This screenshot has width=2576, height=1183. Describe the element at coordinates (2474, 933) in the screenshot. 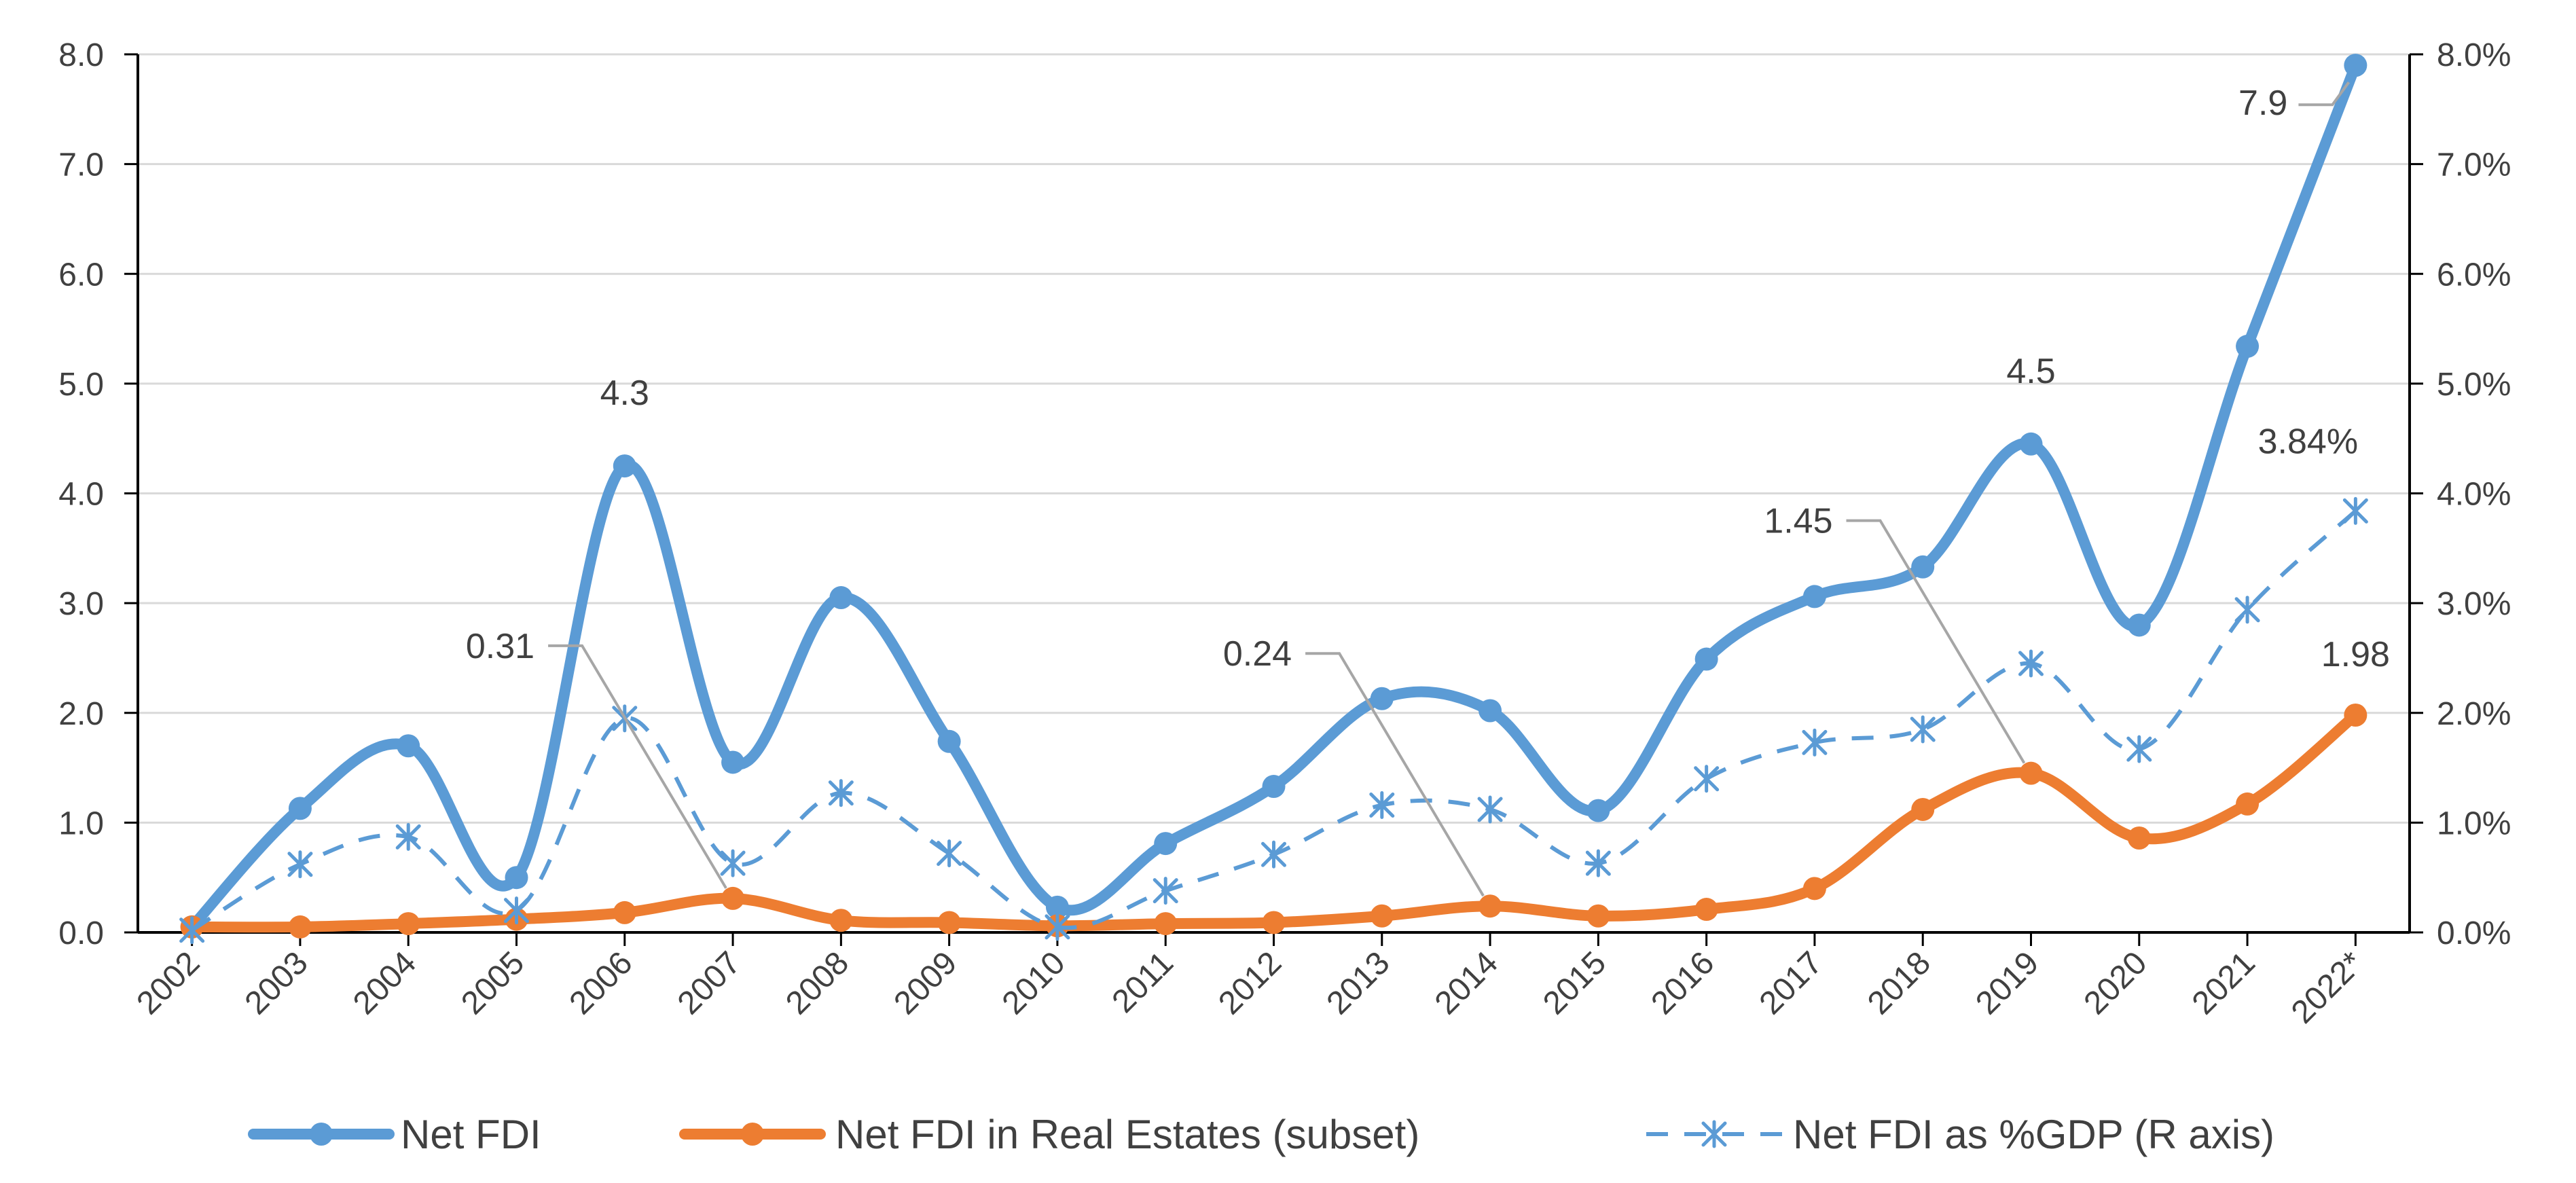

I see `right-axis-tick-label: 0.0%` at that location.